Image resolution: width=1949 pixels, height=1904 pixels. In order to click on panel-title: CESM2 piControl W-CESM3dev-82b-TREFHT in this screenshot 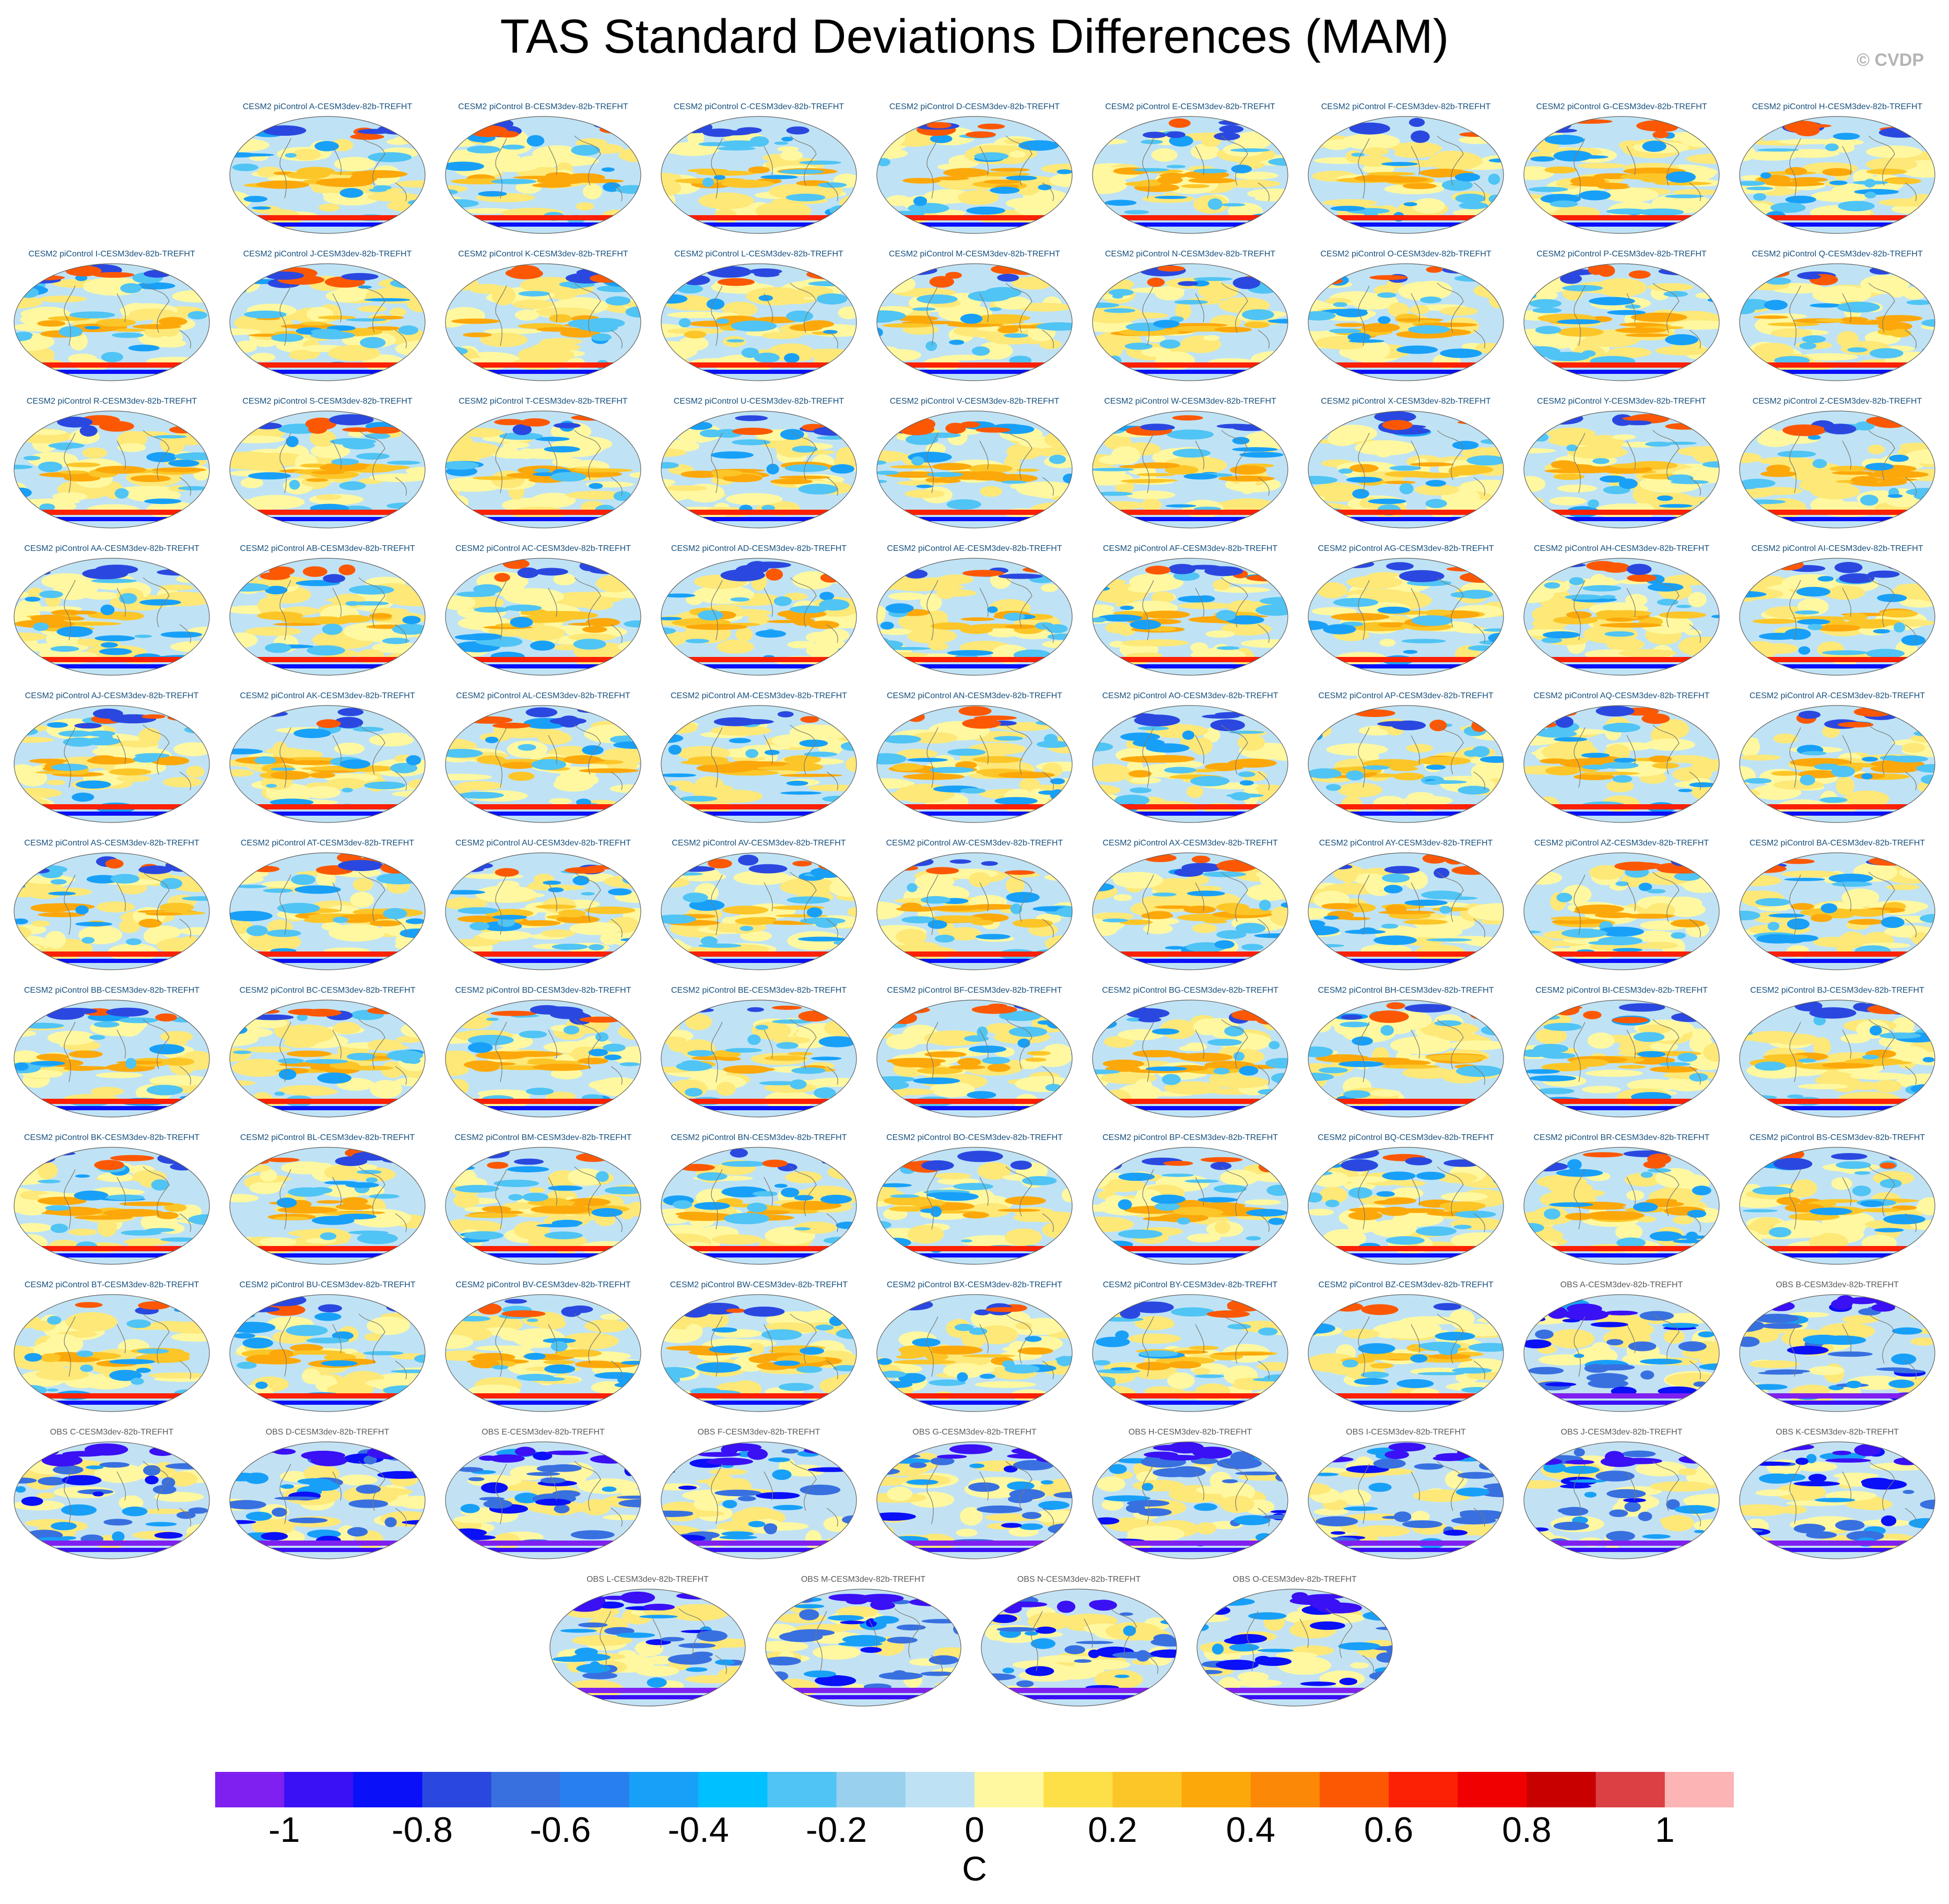, I will do `click(1190, 401)`.